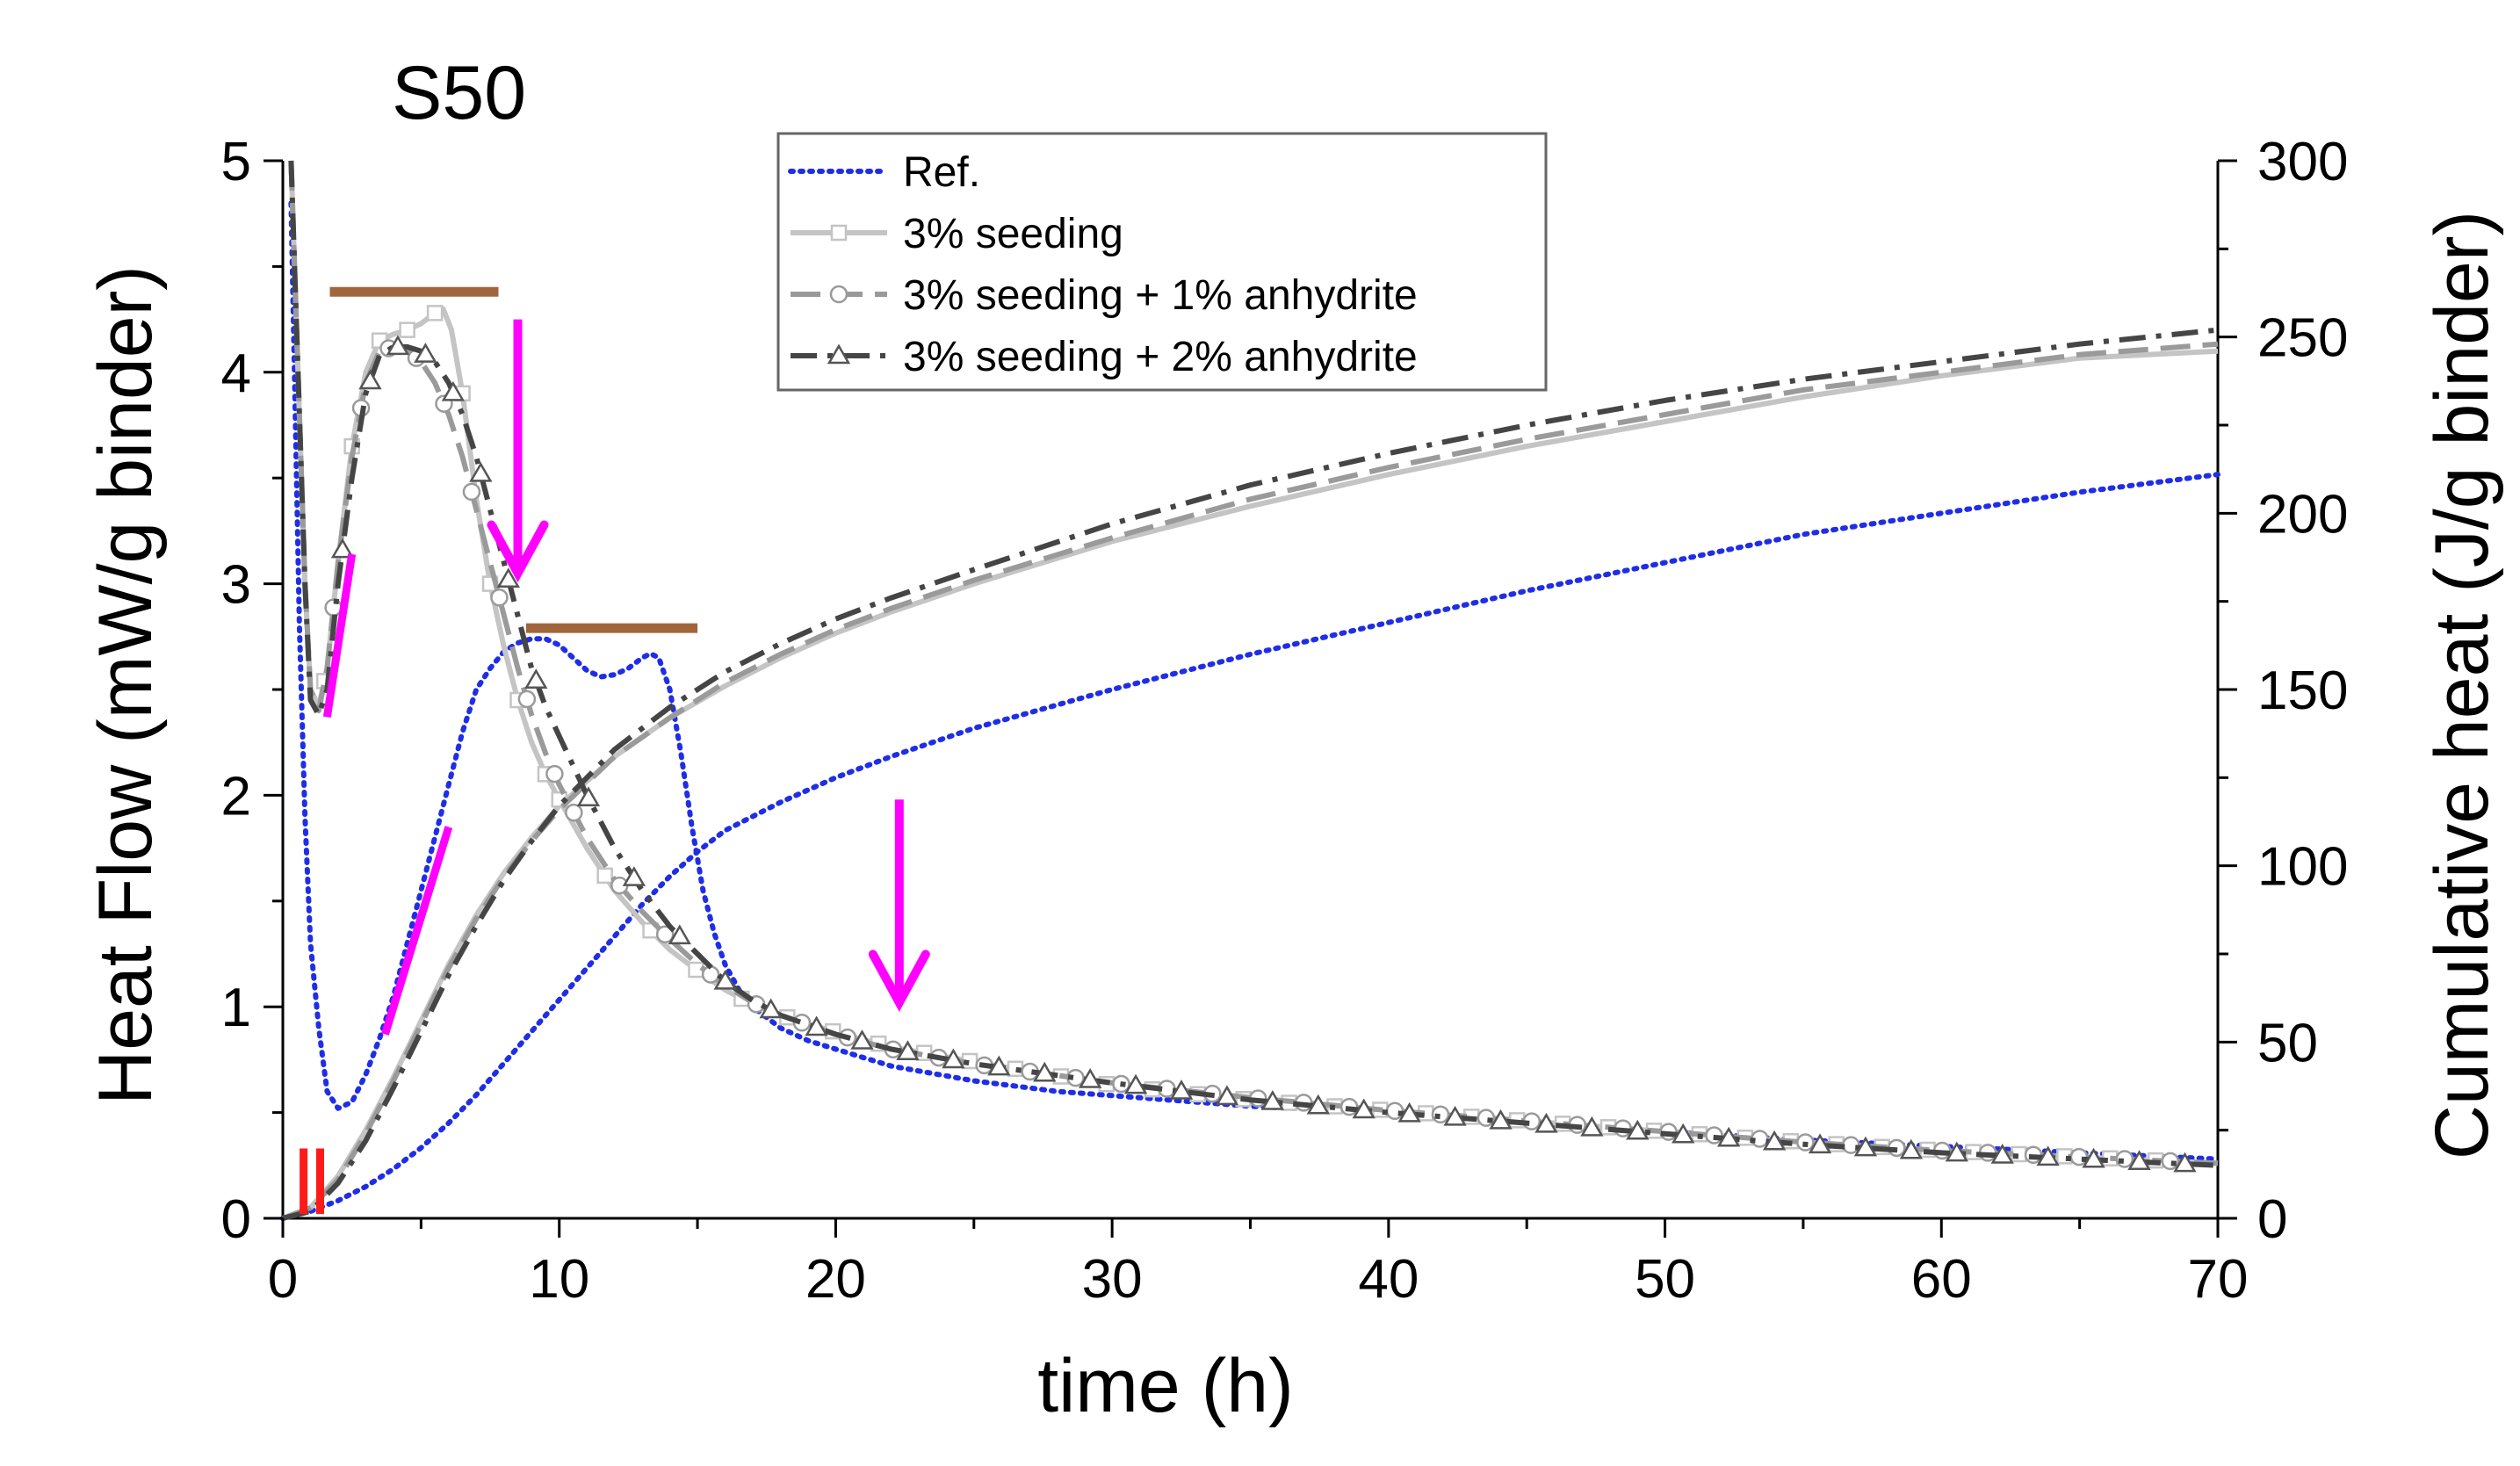  I want to click on legend-item: 3% seeding + 2% anhydrite, so click(1104, 357).